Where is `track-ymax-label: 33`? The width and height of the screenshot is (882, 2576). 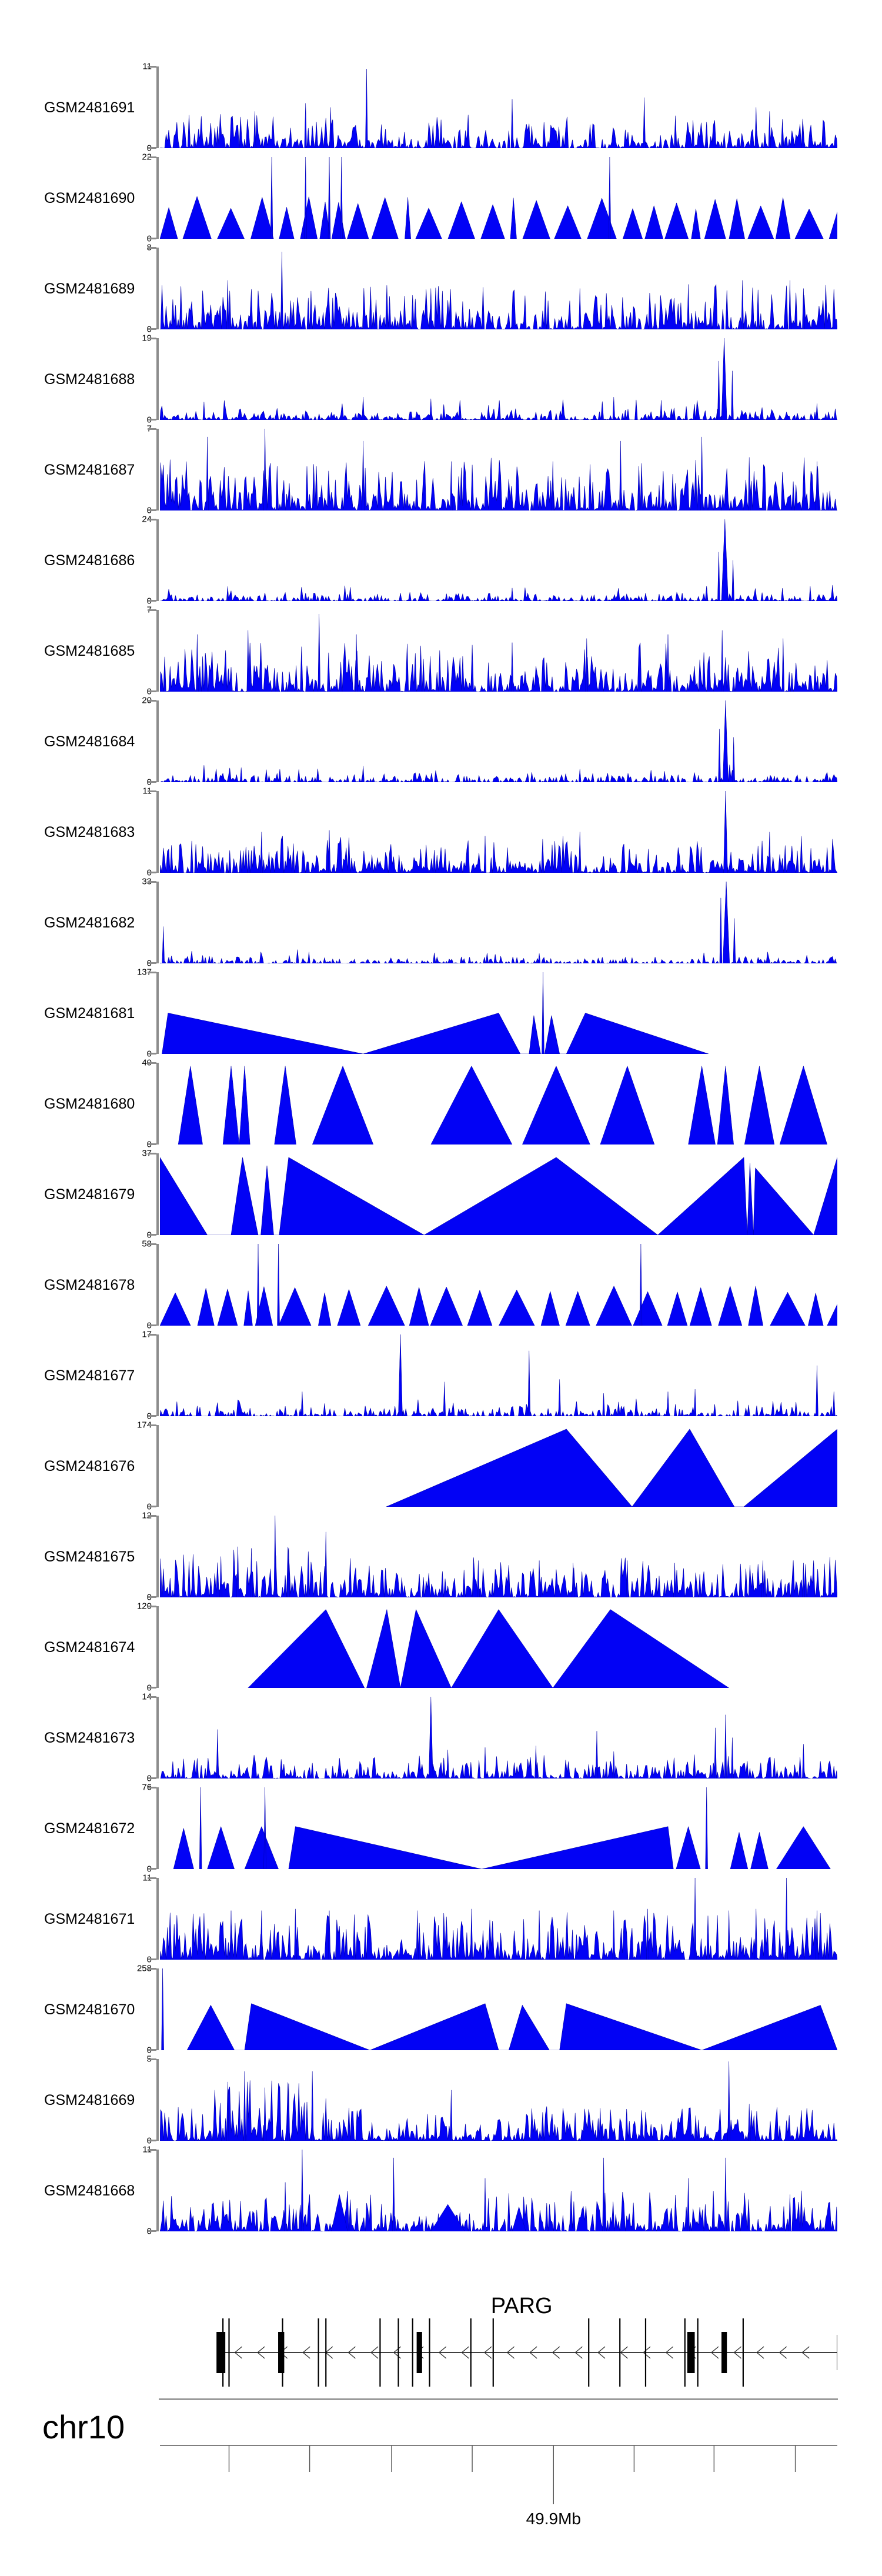 track-ymax-label: 33 is located at coordinates (147, 881).